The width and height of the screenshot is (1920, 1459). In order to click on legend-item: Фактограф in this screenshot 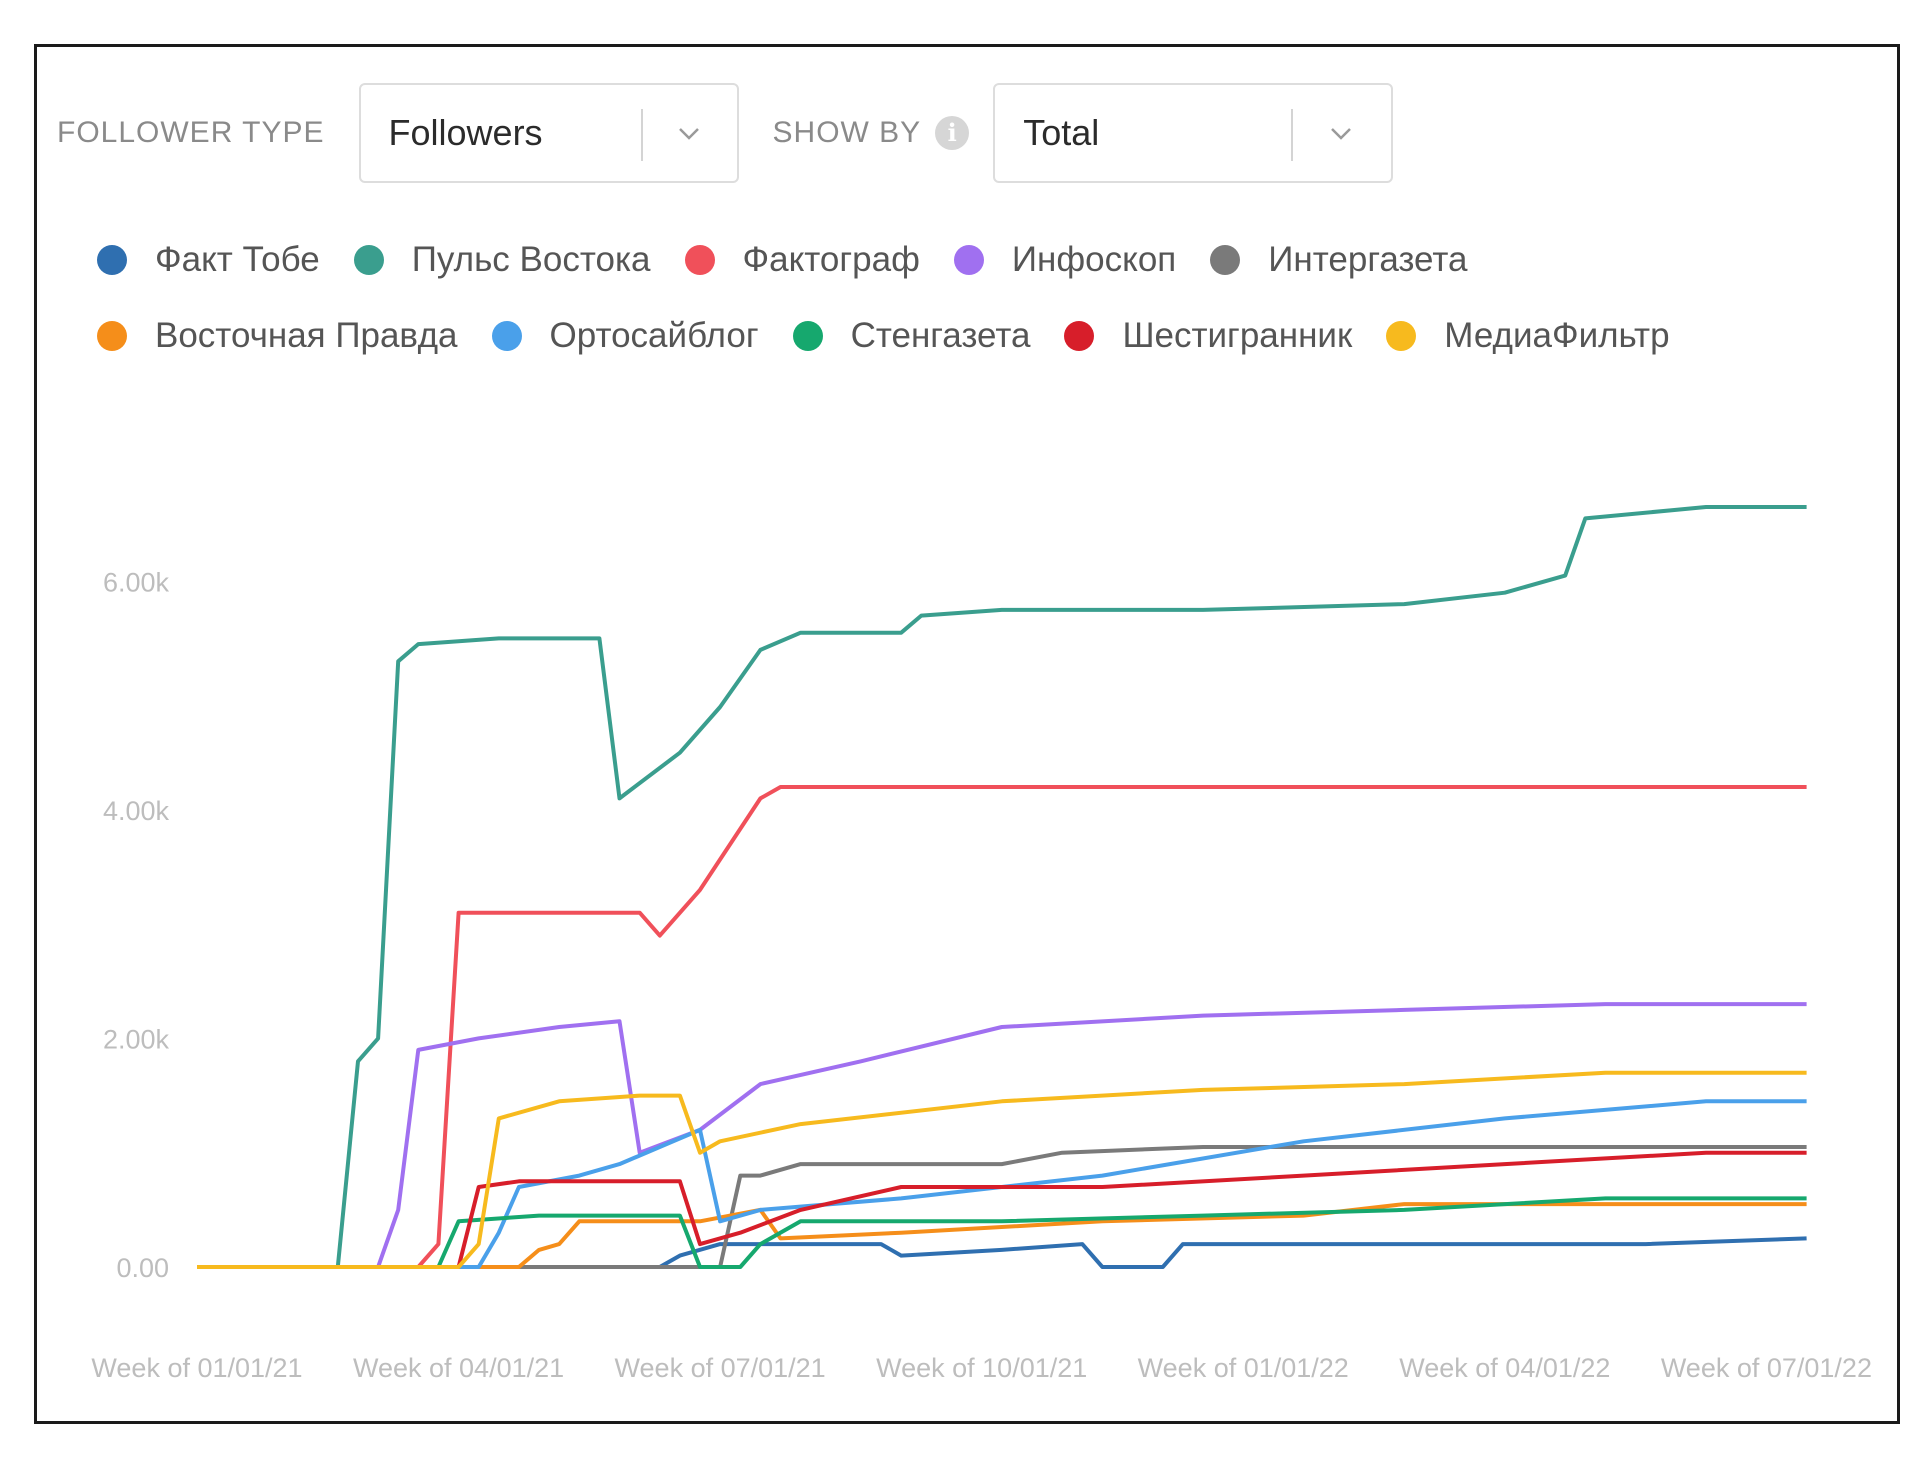, I will do `click(802, 260)`.